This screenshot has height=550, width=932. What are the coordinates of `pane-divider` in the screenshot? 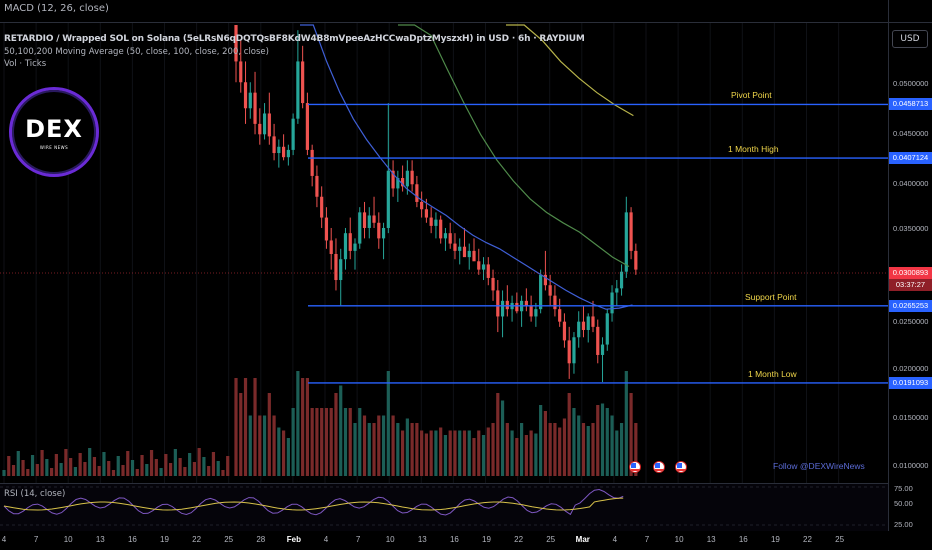 It's located at (444, 483).